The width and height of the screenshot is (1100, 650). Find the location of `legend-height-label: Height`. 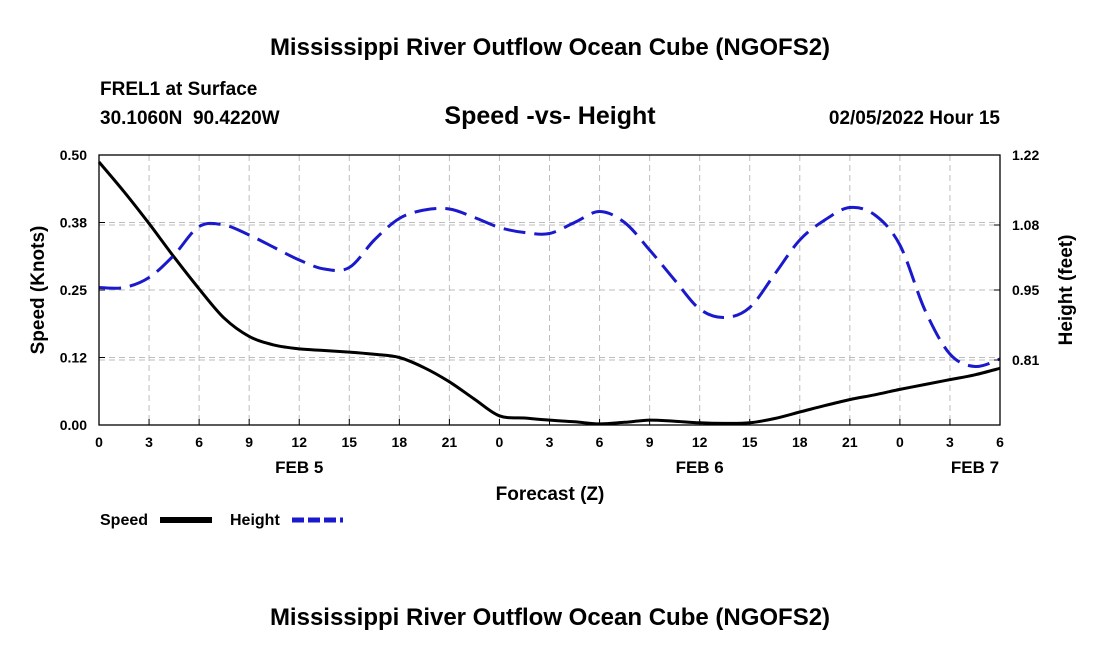

legend-height-label: Height is located at coordinates (255, 520).